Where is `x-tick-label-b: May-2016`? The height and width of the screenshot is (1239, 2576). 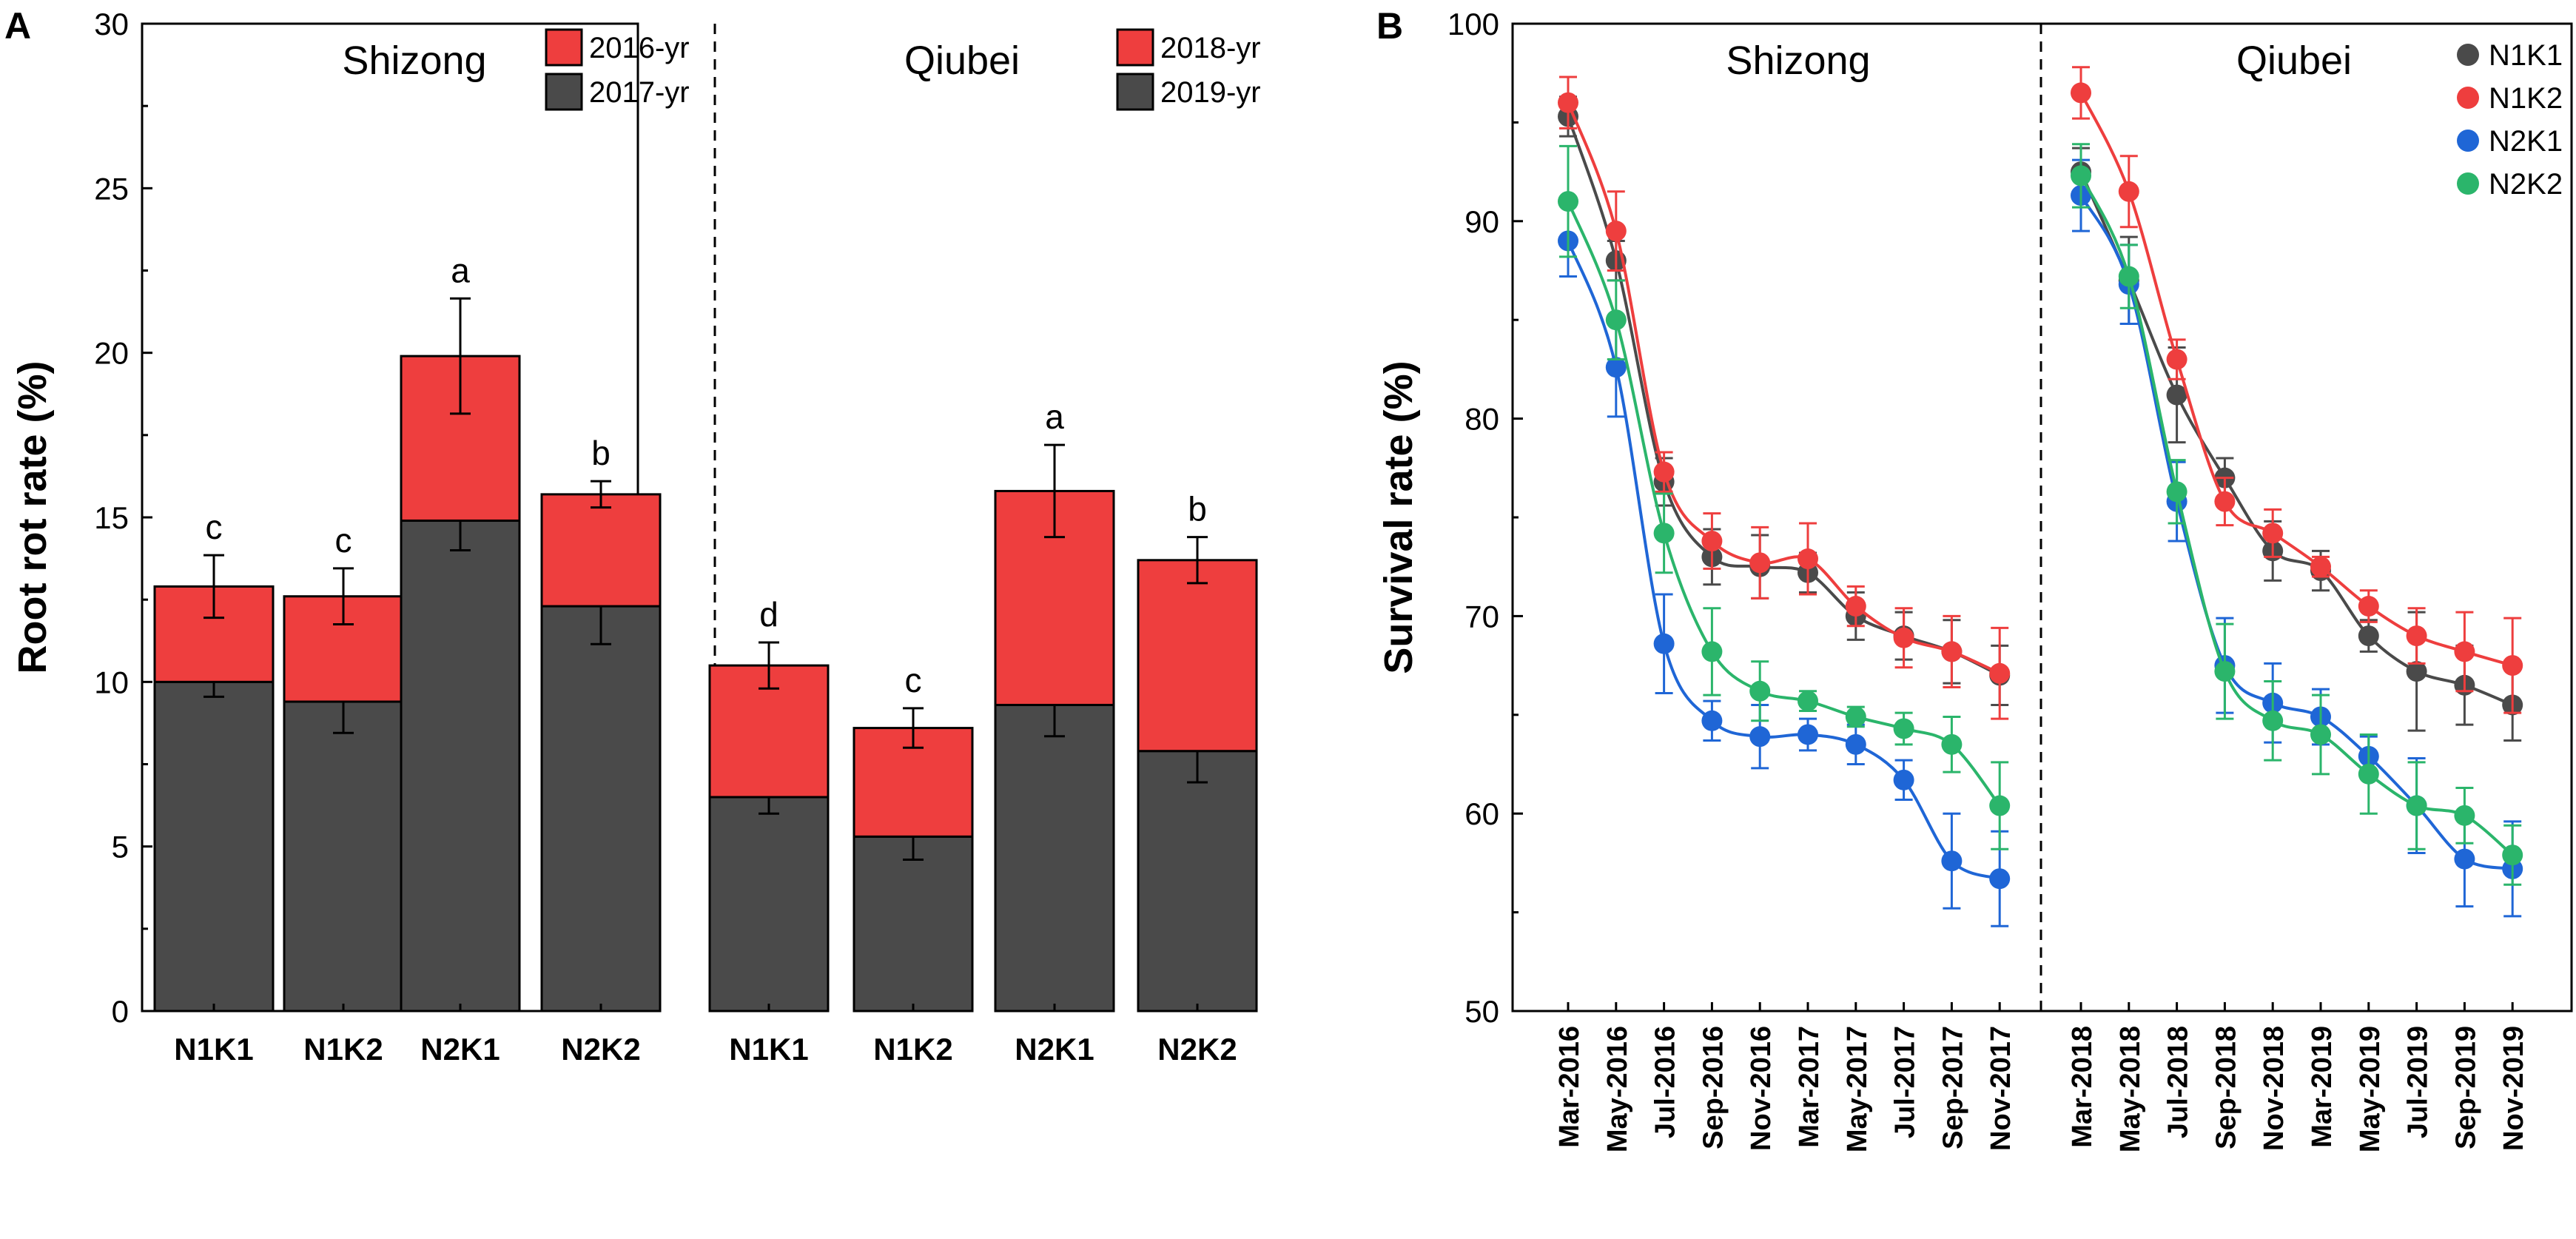
x-tick-label-b: May-2016 is located at coordinates (1617, 1089).